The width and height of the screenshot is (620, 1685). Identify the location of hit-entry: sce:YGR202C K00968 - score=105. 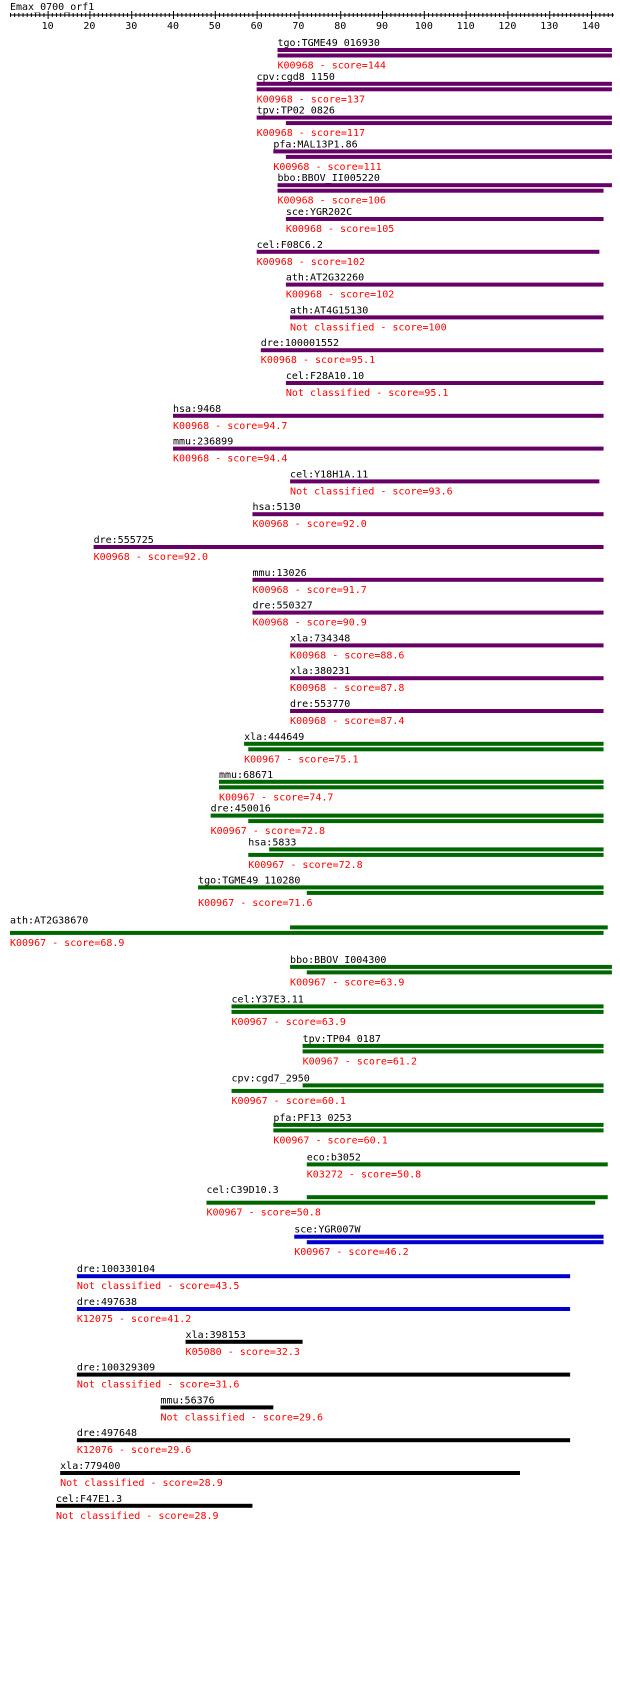
(444, 221).